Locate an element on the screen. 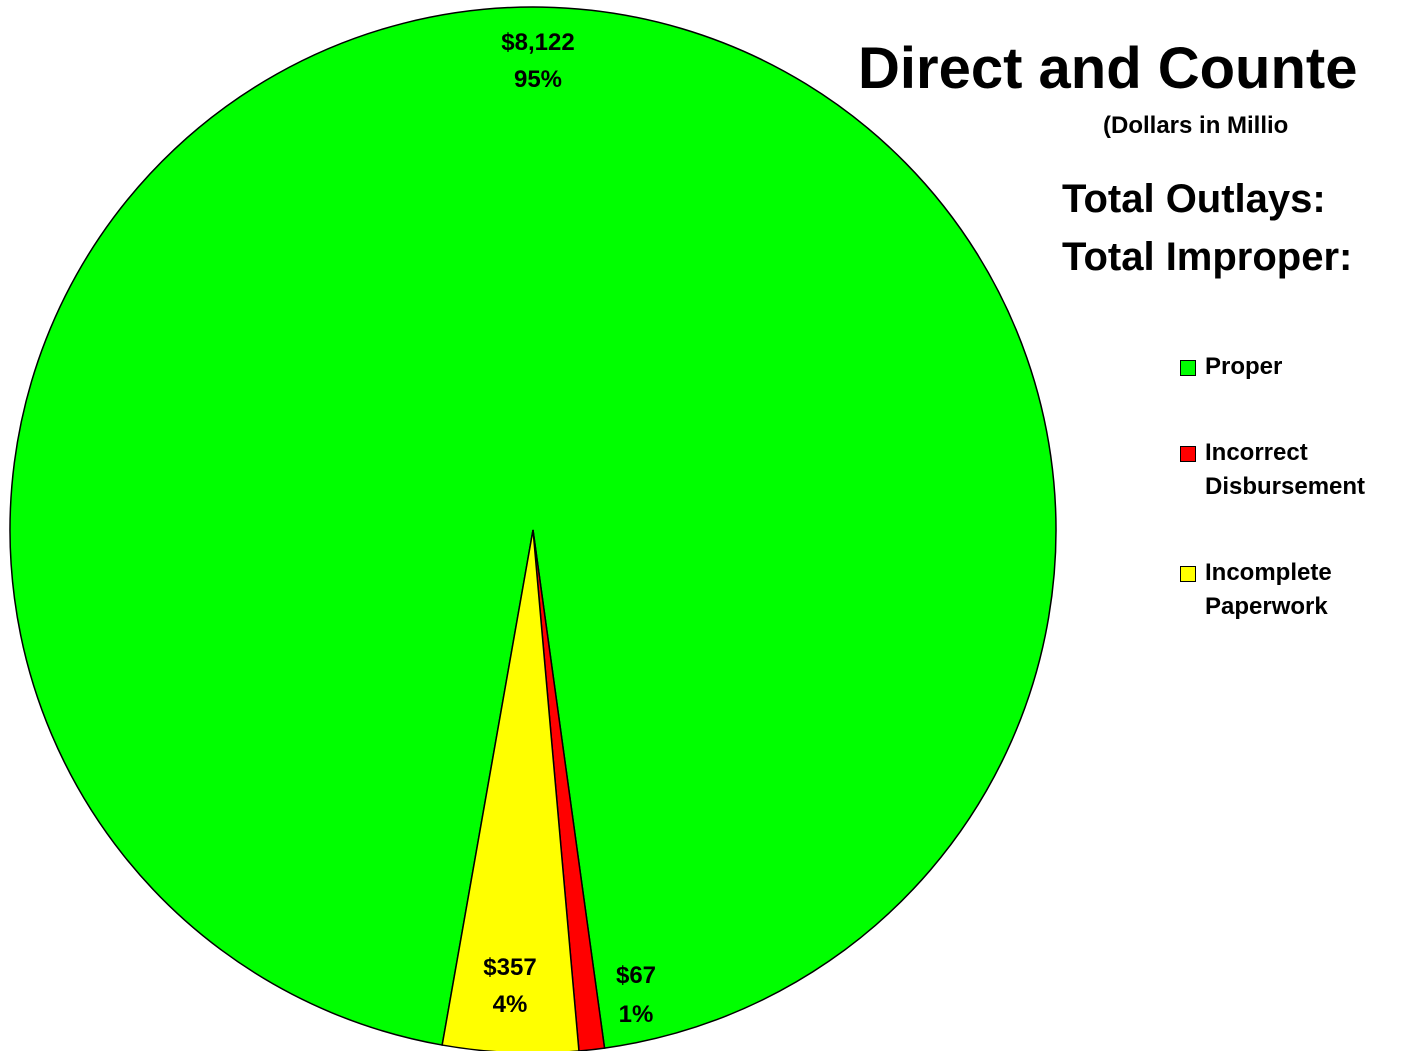 The width and height of the screenshot is (1409, 1051). value-label: $357 is located at coordinates (509, 967).